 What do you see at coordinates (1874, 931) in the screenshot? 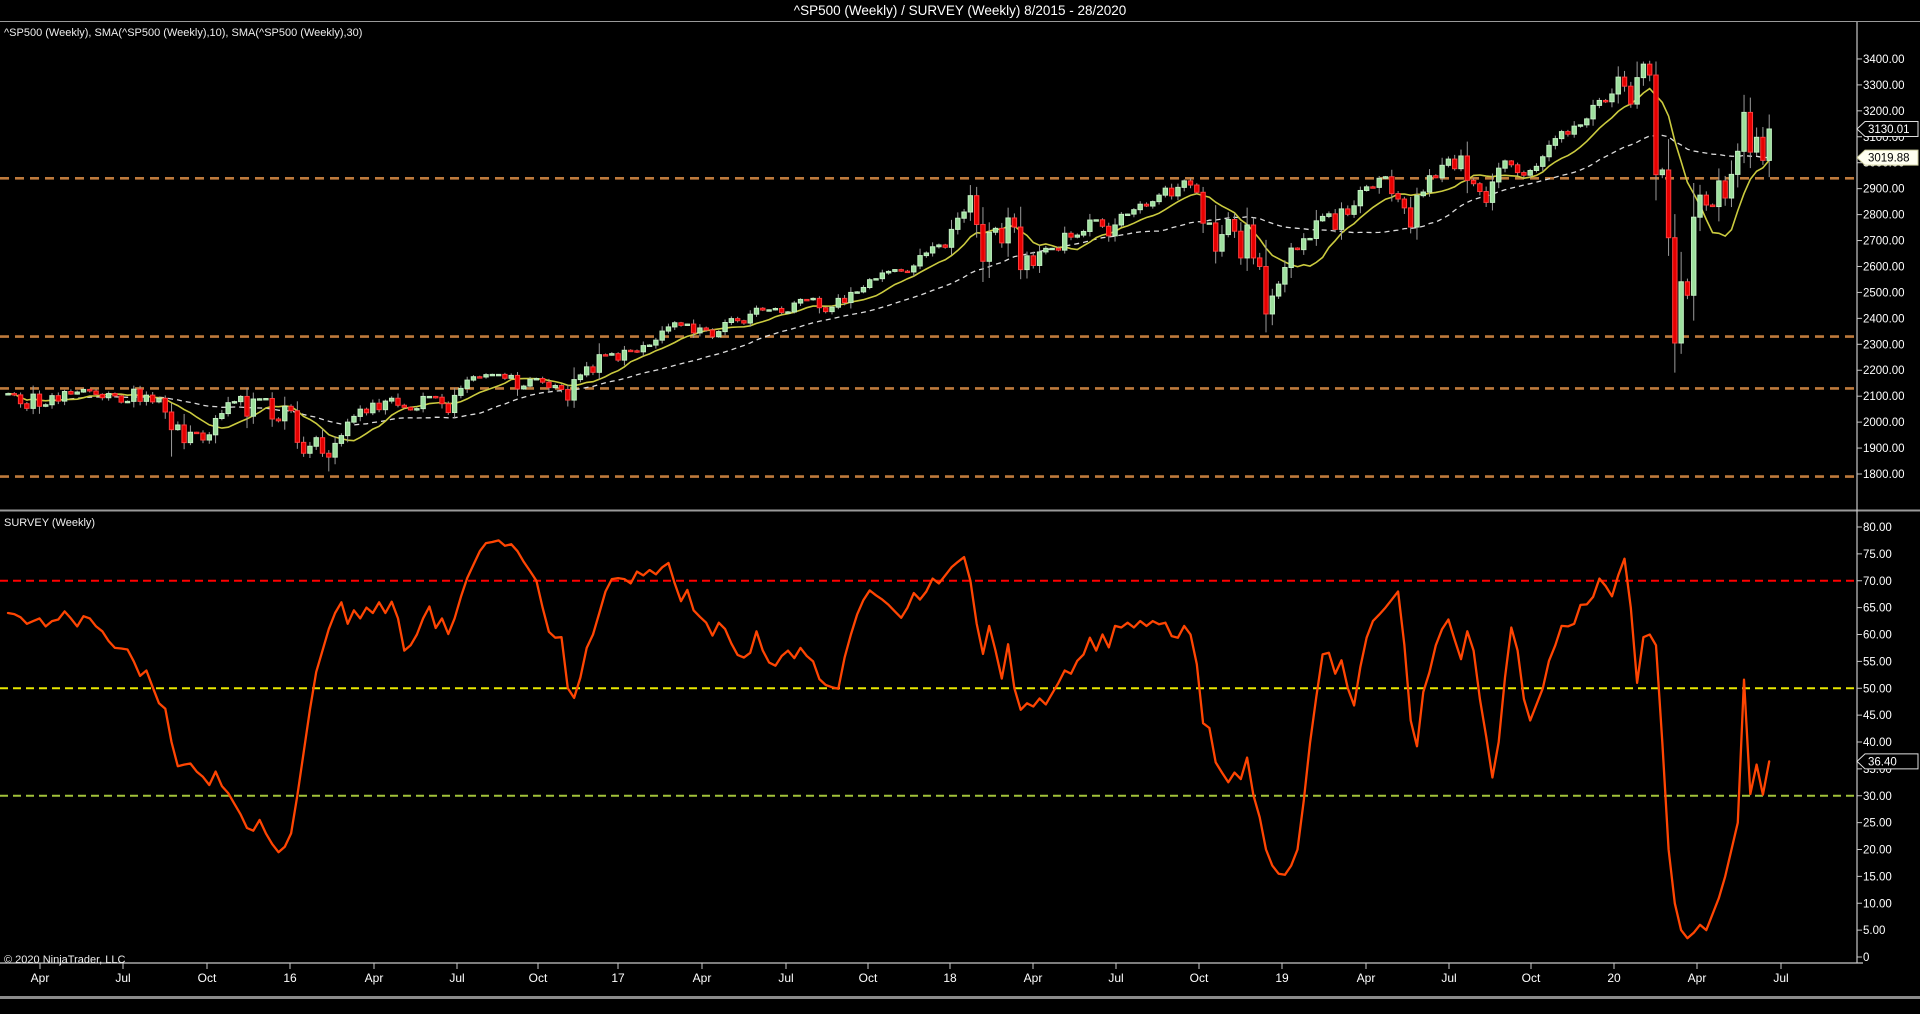
I see `survey-tick-label: 5.00` at bounding box center [1874, 931].